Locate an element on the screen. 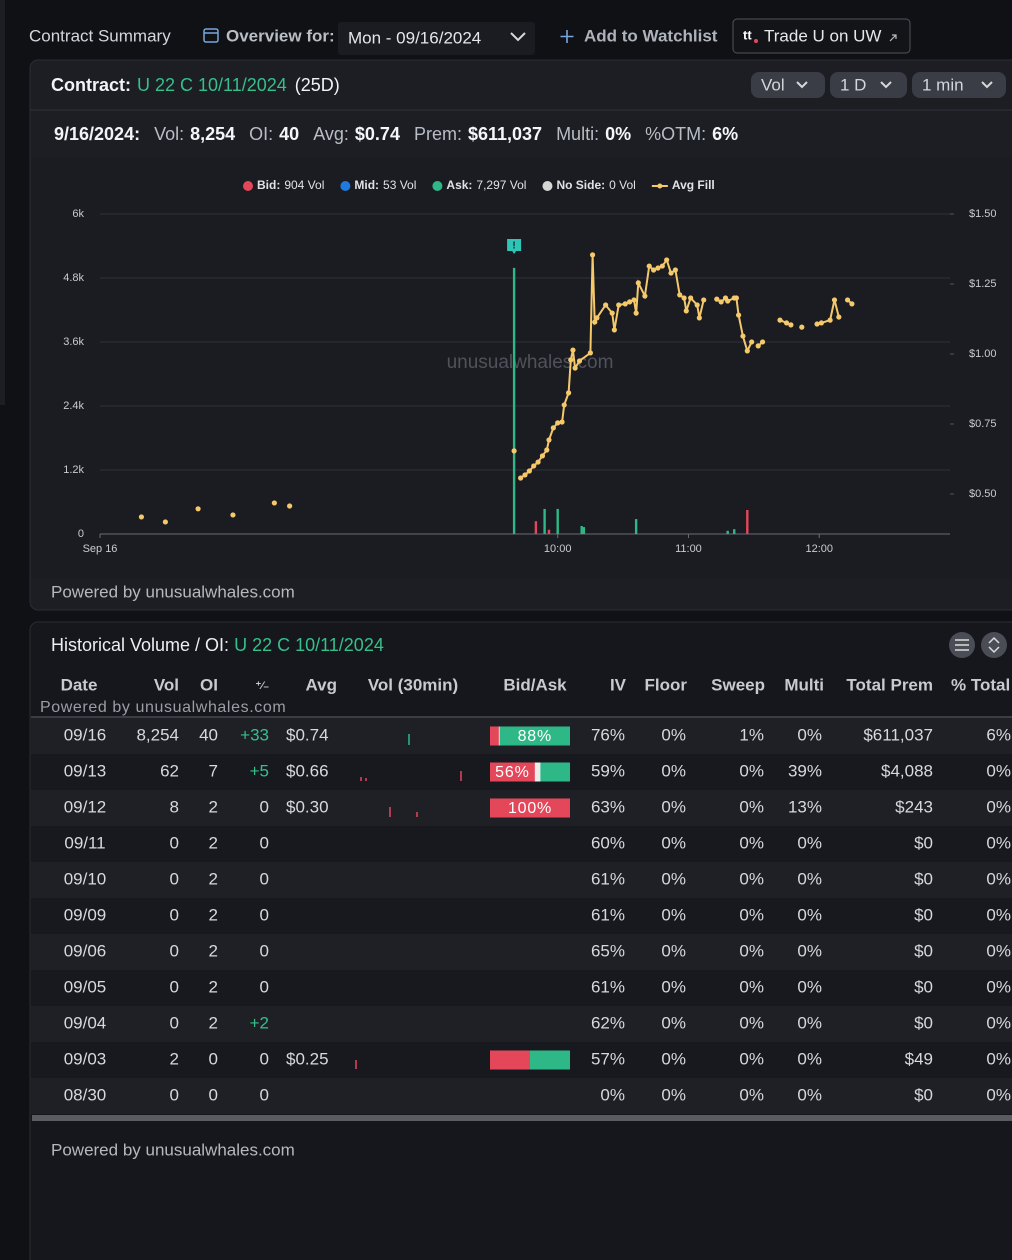  legend-value: 7,297 Vol is located at coordinates (501, 185).